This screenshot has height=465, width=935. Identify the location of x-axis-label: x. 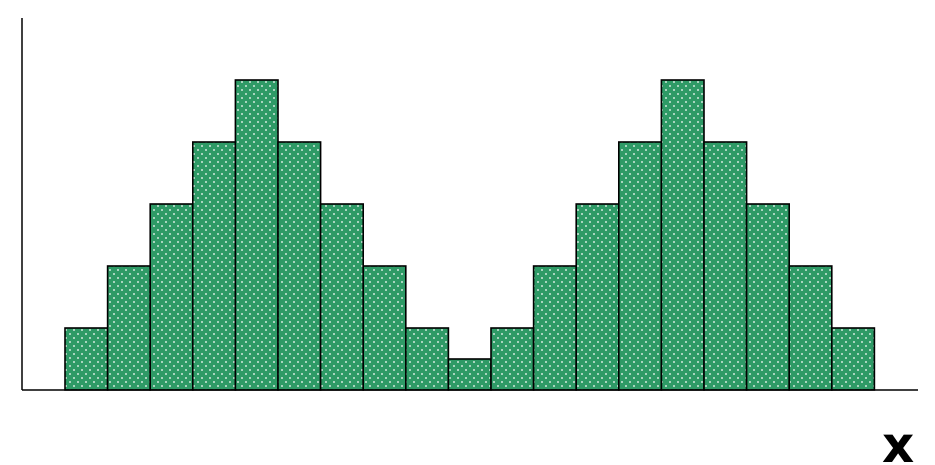
(898, 440).